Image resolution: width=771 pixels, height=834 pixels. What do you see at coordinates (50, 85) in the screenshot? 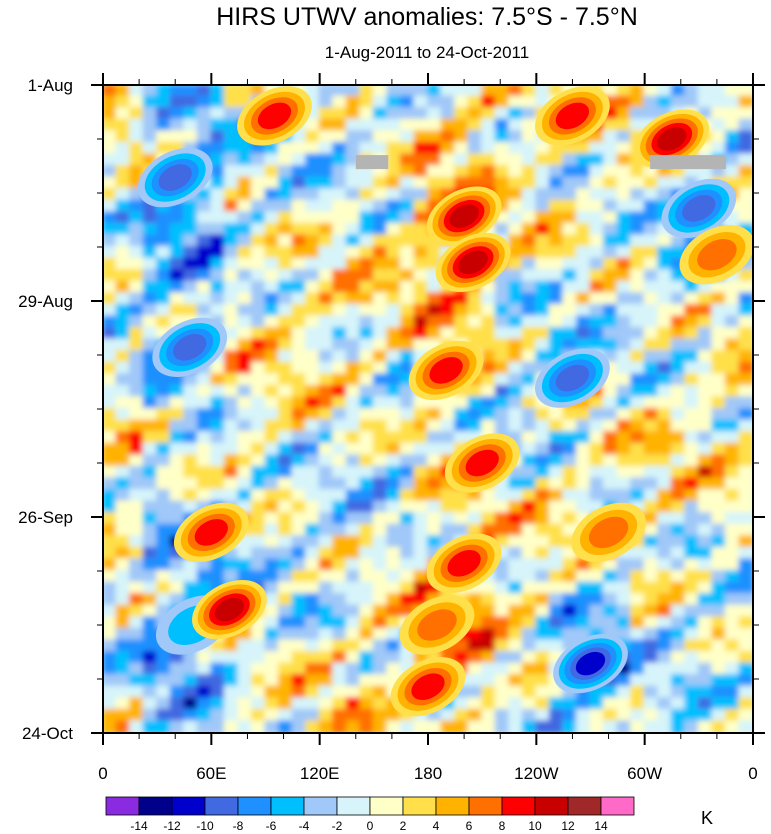
I see `y-tick-label: 1-Aug` at bounding box center [50, 85].